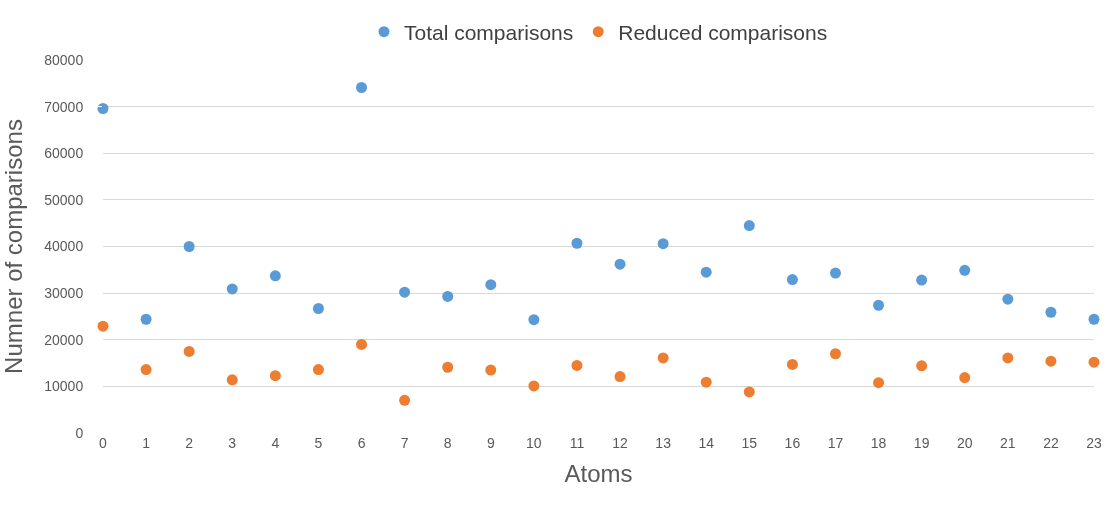 This screenshot has width=1114, height=508. I want to click on x-tick-label: 9, so click(490, 443).